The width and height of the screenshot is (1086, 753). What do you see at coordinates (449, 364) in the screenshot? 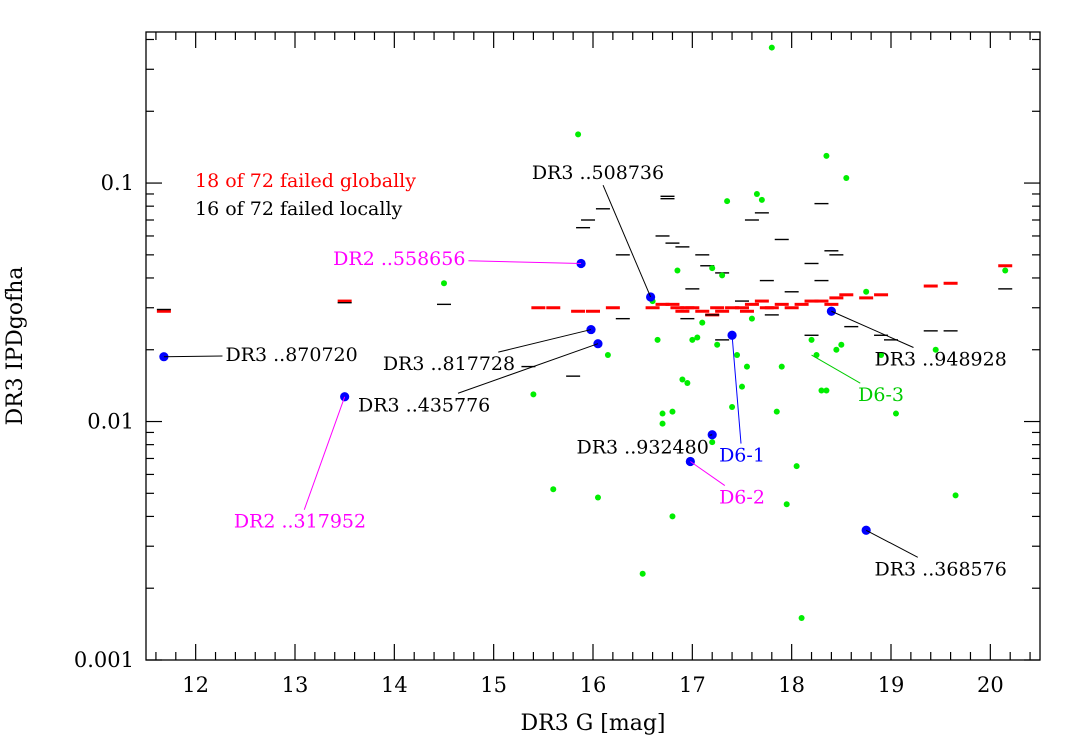
I see `annotation-label: DR3 ..817728` at bounding box center [449, 364].